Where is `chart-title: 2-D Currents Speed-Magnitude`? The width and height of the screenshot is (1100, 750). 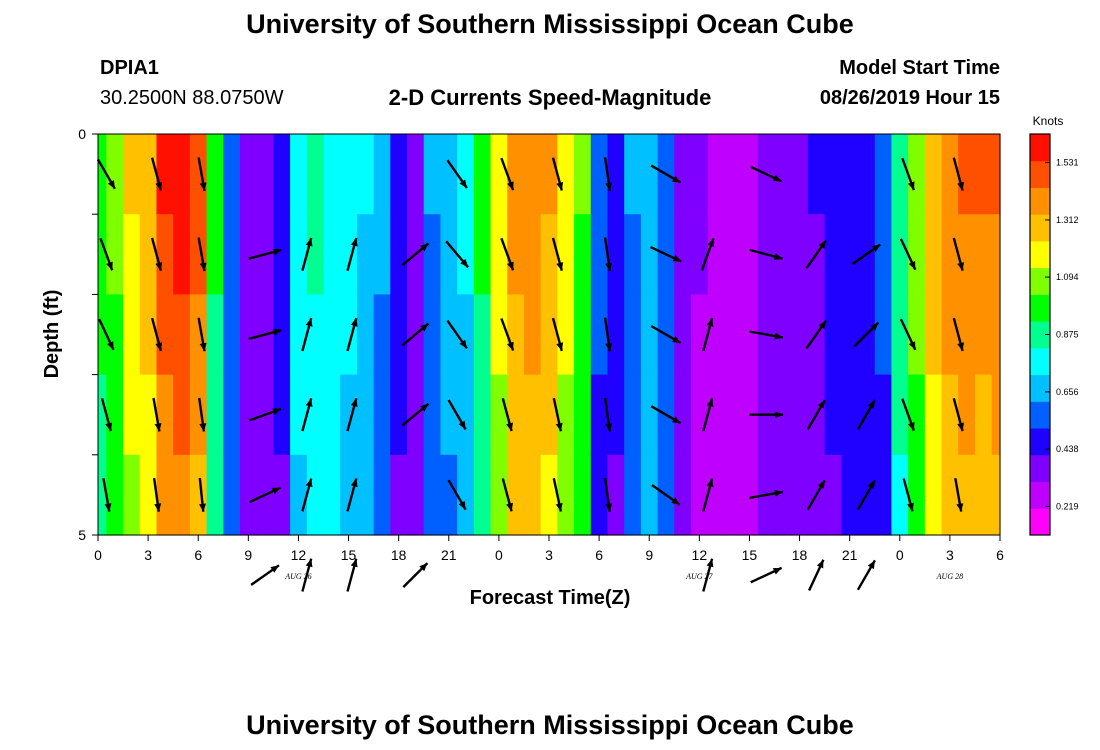 chart-title: 2-D Currents Speed-Magnitude is located at coordinates (550, 97).